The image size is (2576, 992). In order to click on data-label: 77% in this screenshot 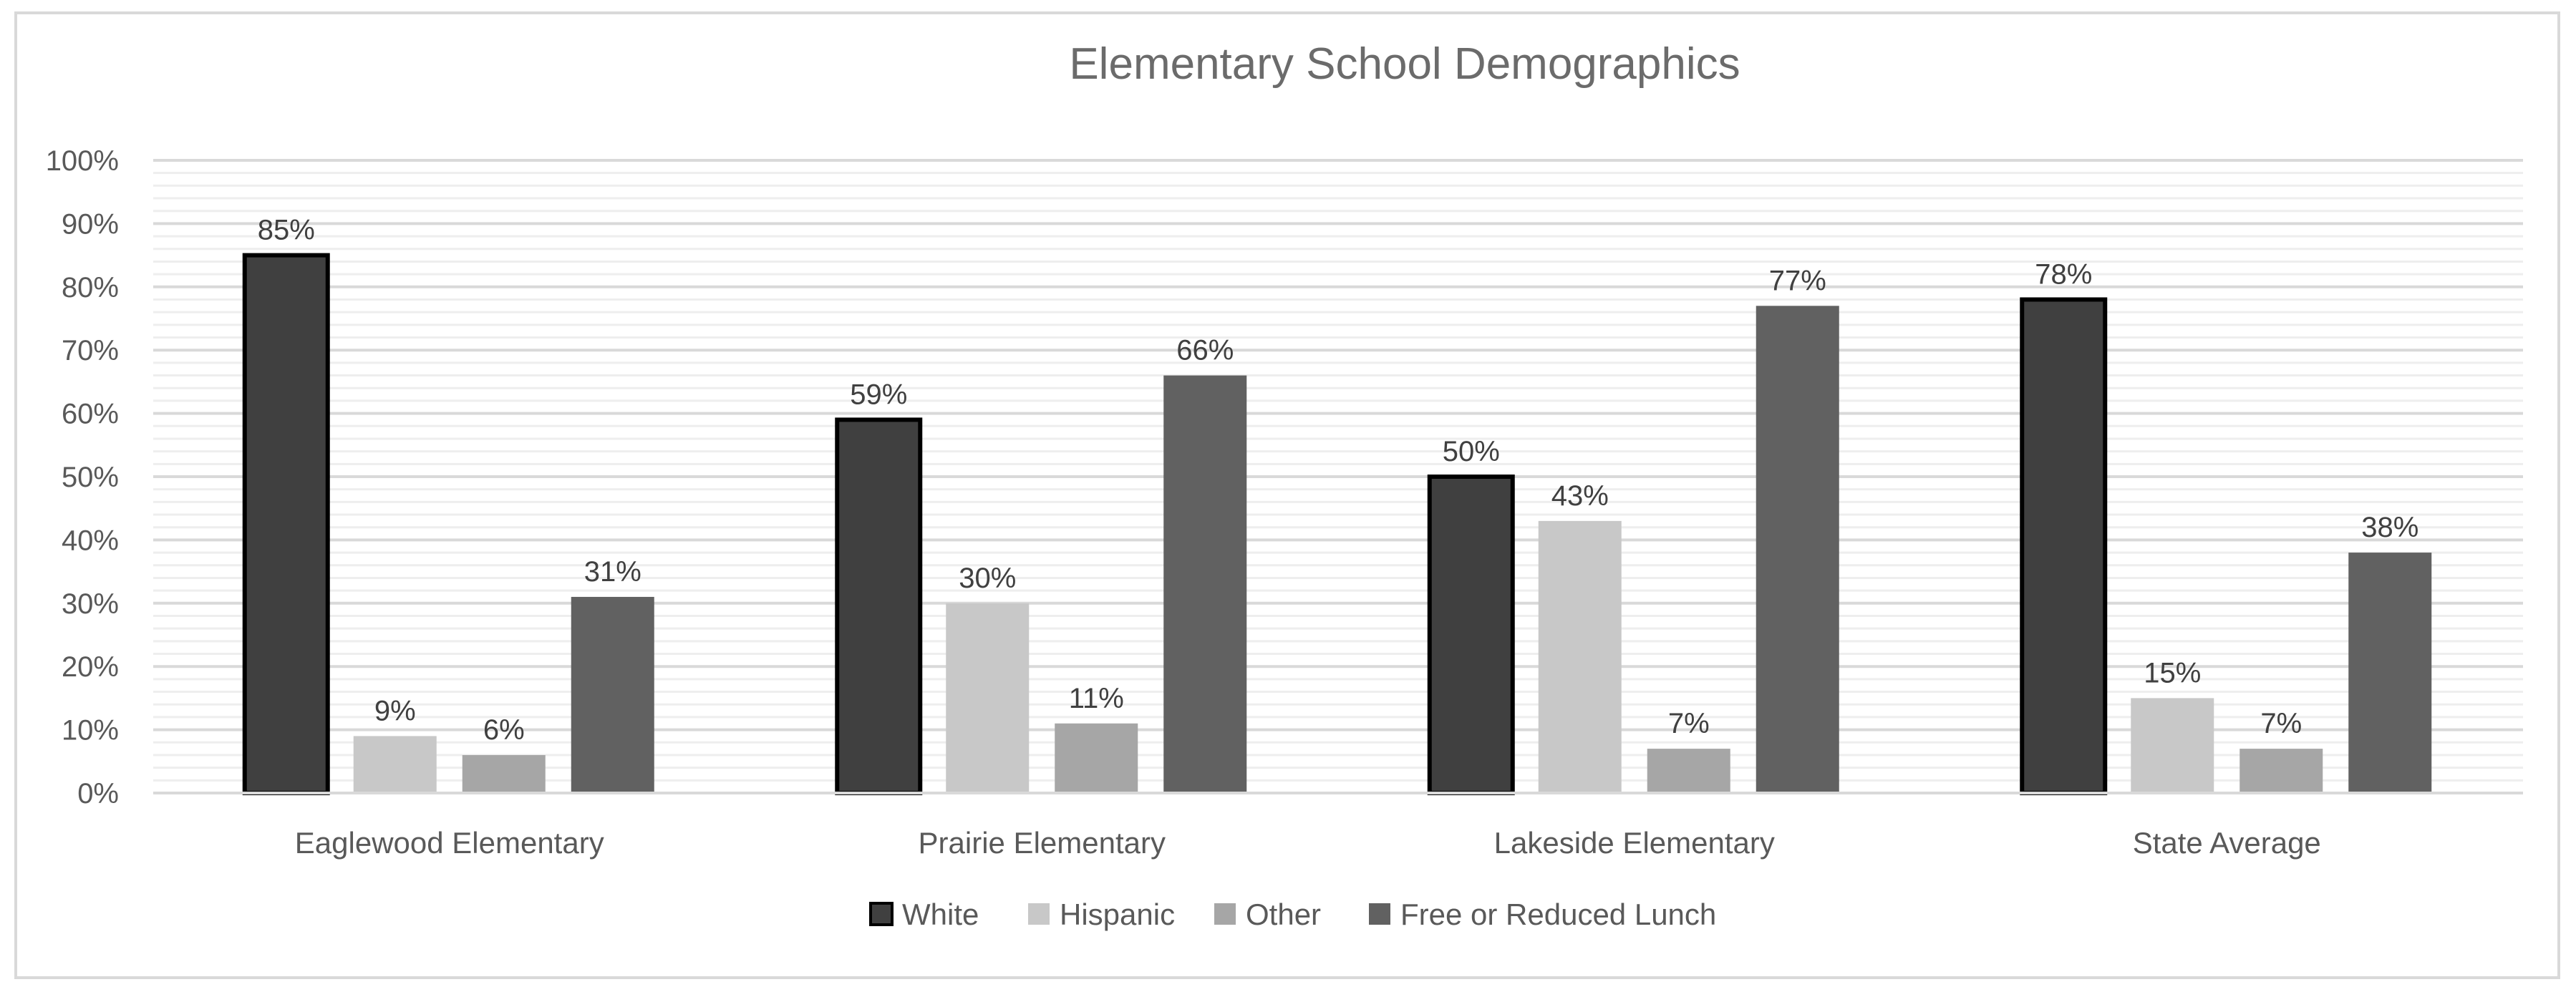, I will do `click(1798, 280)`.